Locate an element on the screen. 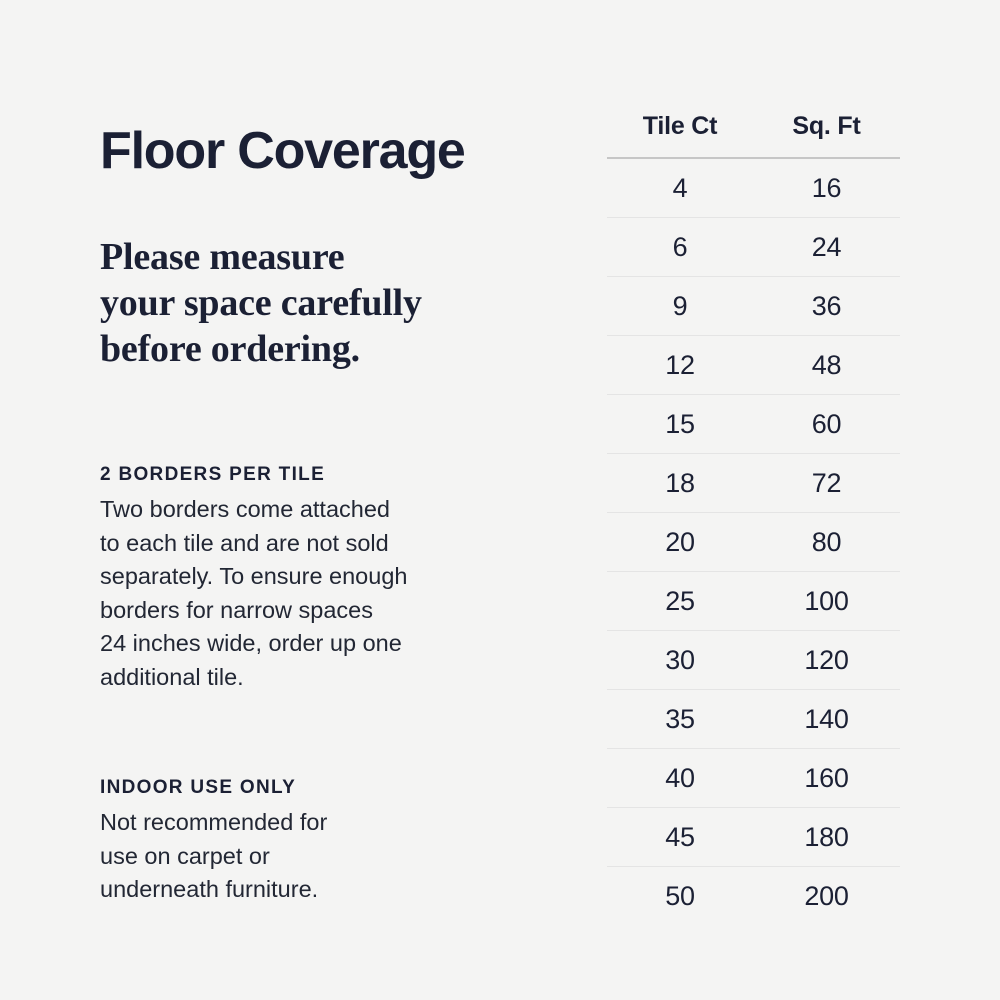 The image size is (1000, 1000). cell-tile-ct: 20 is located at coordinates (680, 542).